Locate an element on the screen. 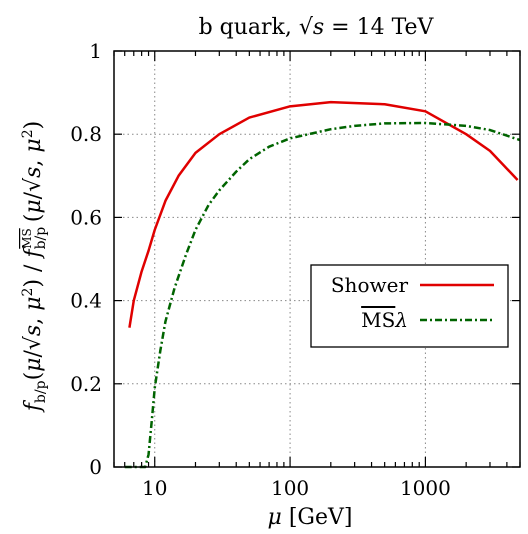 This screenshot has width=528, height=534. legend-label-shower: Shower is located at coordinates (370, 285).